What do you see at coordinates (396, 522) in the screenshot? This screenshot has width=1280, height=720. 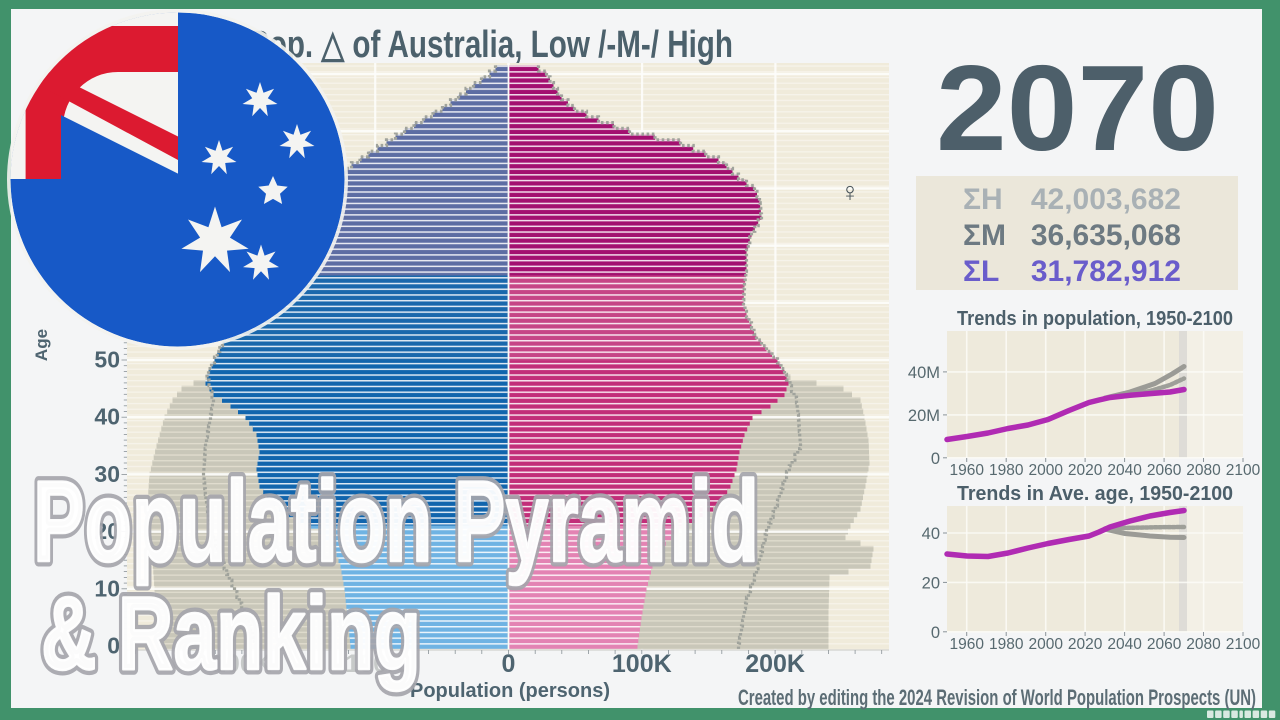 I see `svg-text: Population Pyramid` at bounding box center [396, 522].